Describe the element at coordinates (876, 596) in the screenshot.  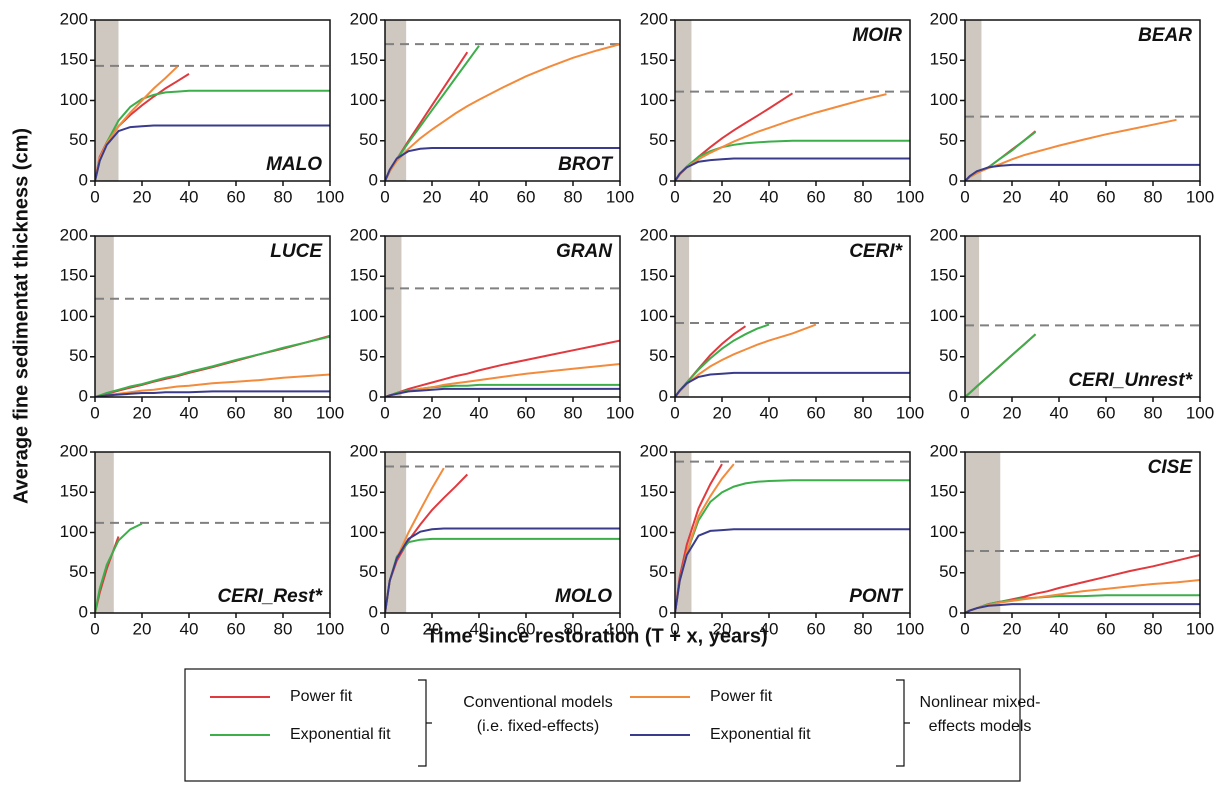
I see `panel-title: PONT` at that location.